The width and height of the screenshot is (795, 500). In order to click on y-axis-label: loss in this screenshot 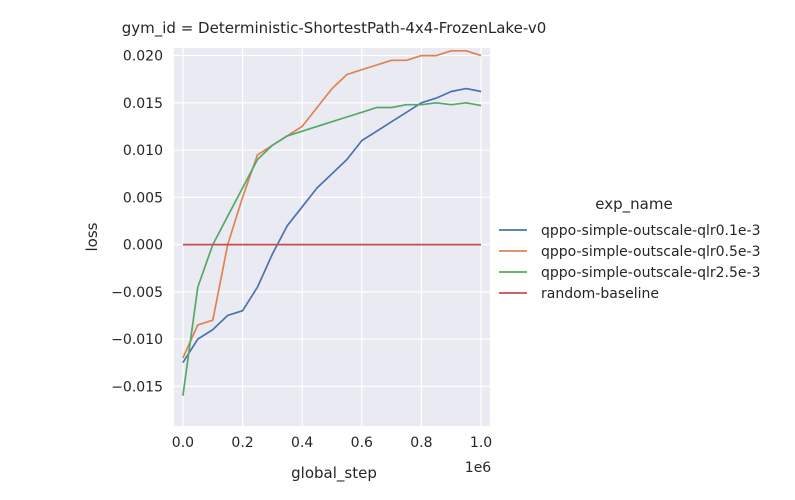, I will do `click(92, 236)`.